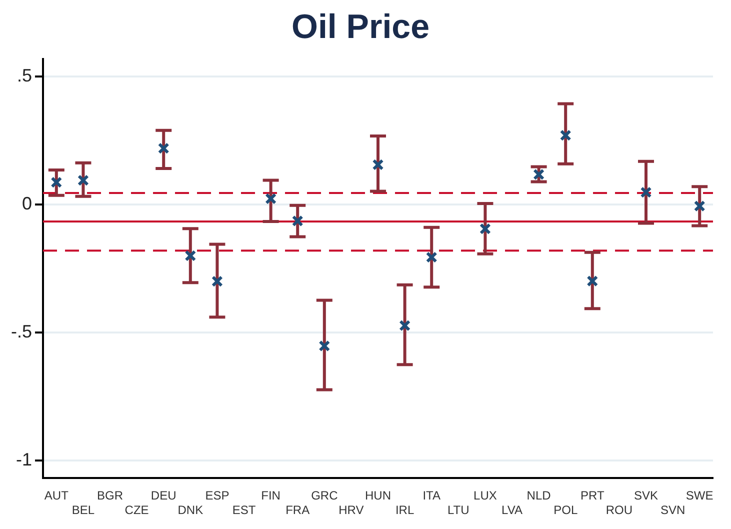 This screenshot has width=731, height=529. I want to click on x-tick-label: BEL, so click(83, 510).